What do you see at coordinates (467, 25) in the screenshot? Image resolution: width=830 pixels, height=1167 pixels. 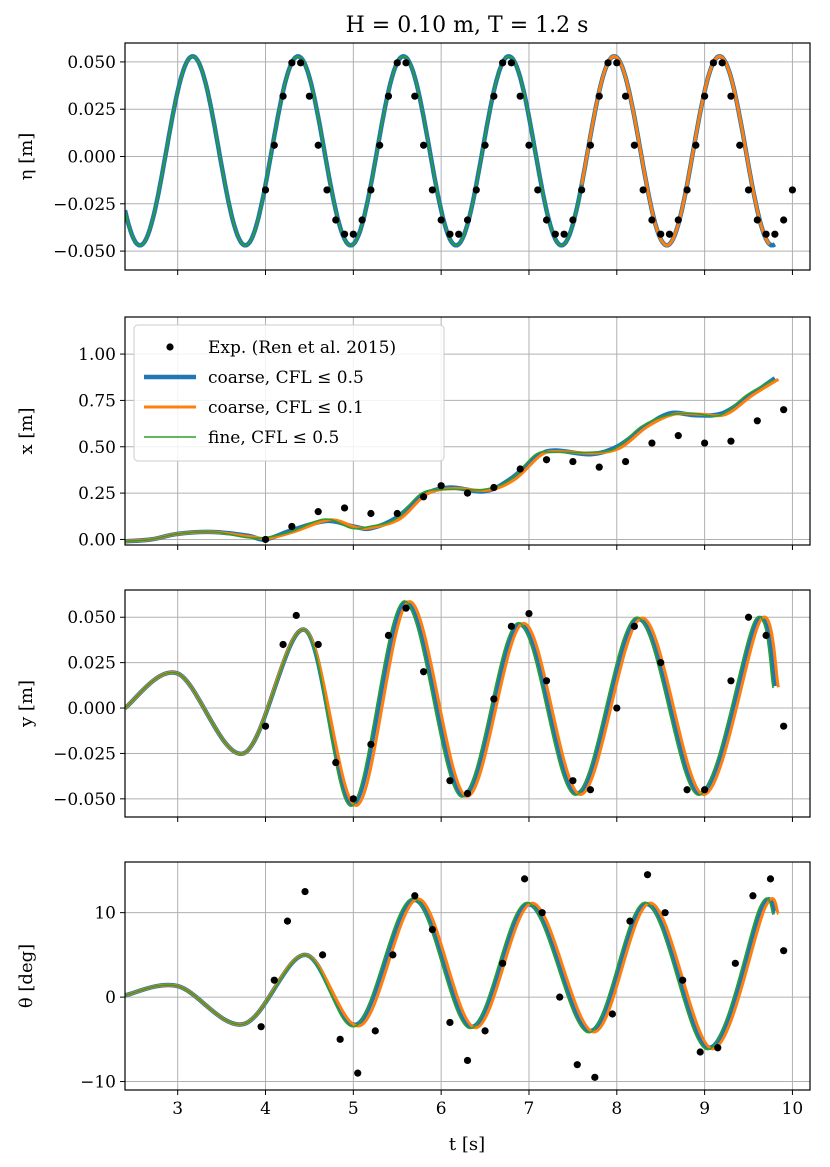 I see `figure-title: H = 0.10 m, T = 1.2 s` at bounding box center [467, 25].